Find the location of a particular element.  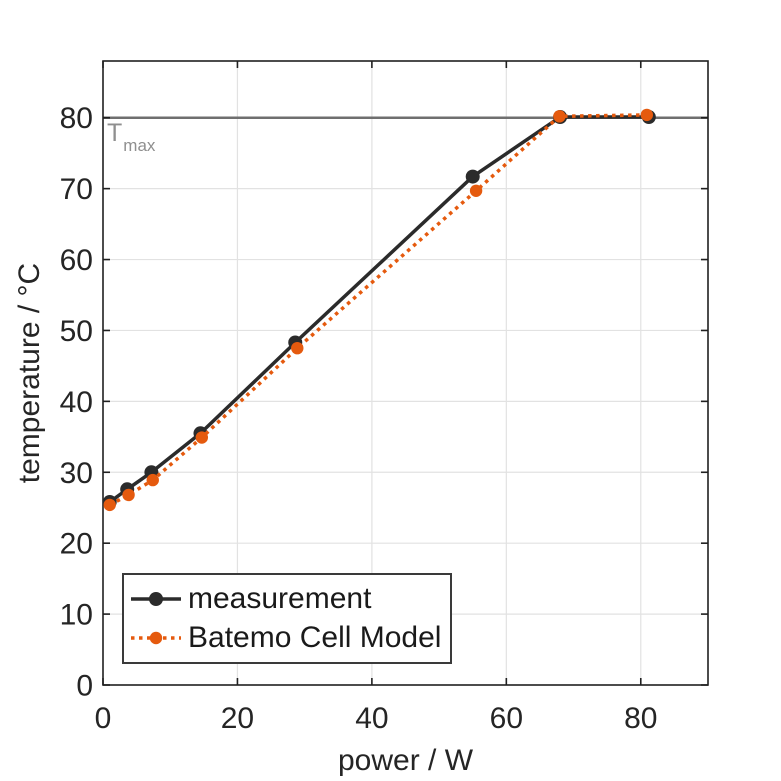

y-tick-label: 30 is located at coordinates (76, 473).